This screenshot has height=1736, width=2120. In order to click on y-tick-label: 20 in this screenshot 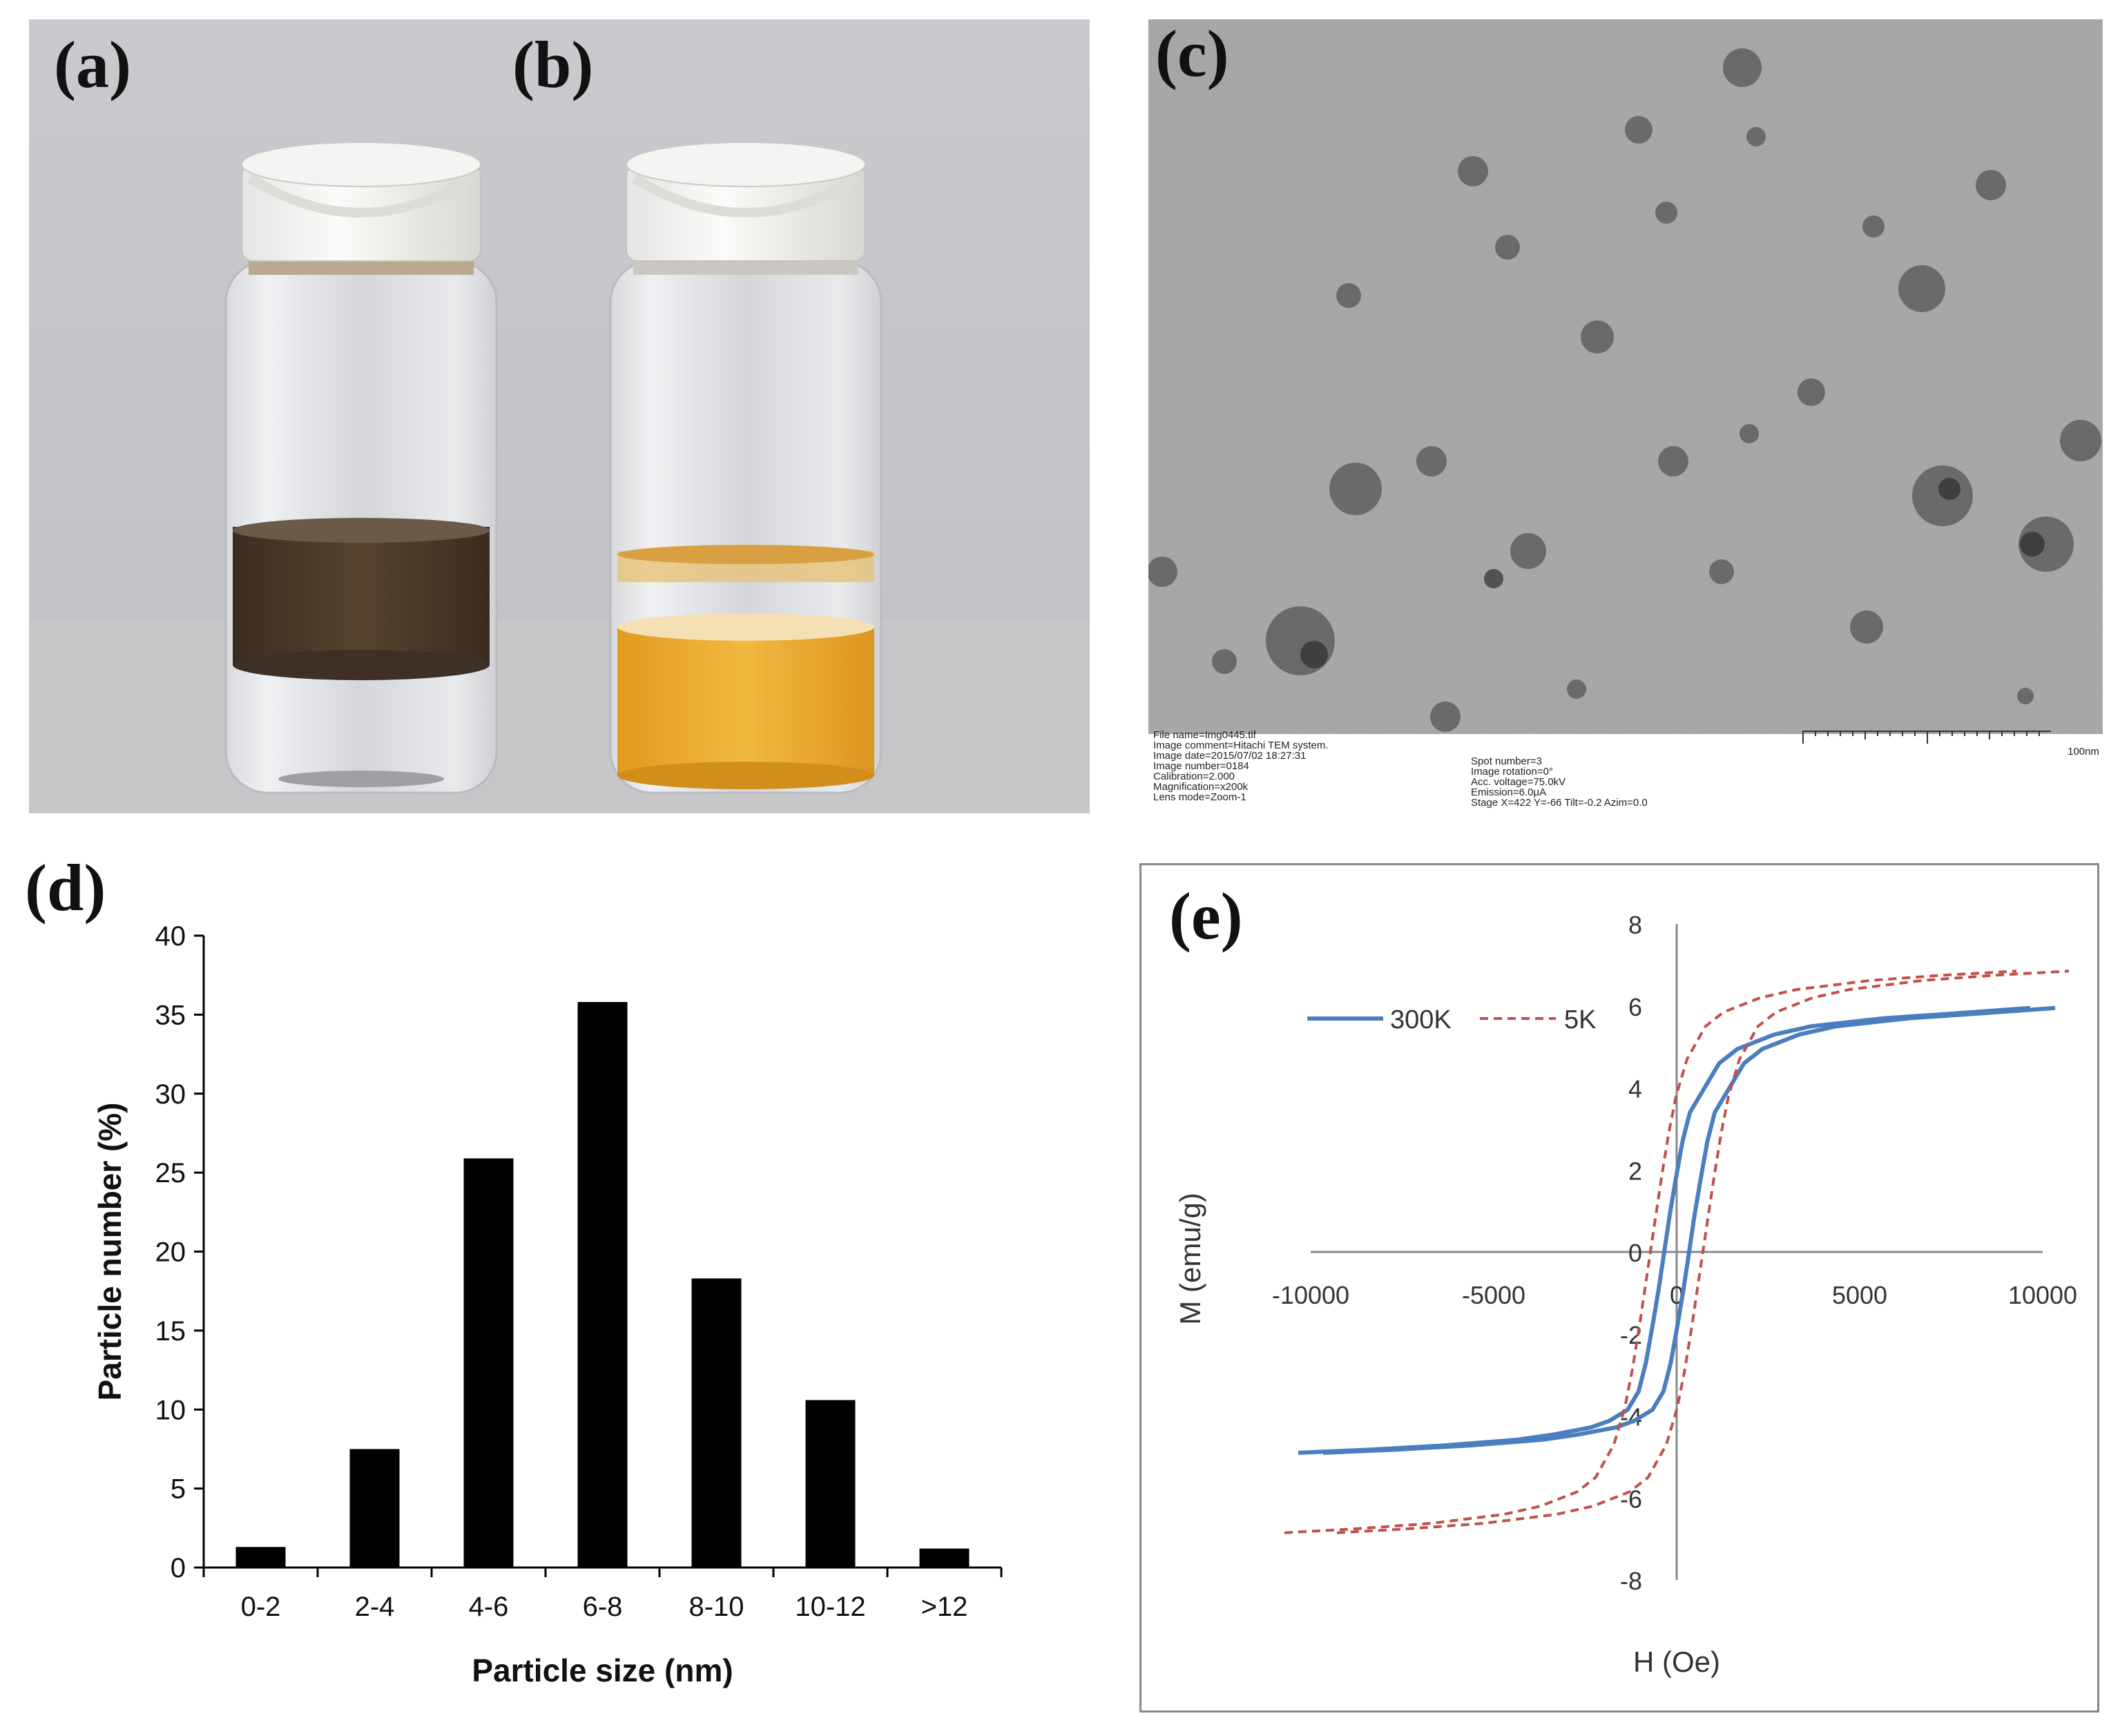, I will do `click(170, 1252)`.